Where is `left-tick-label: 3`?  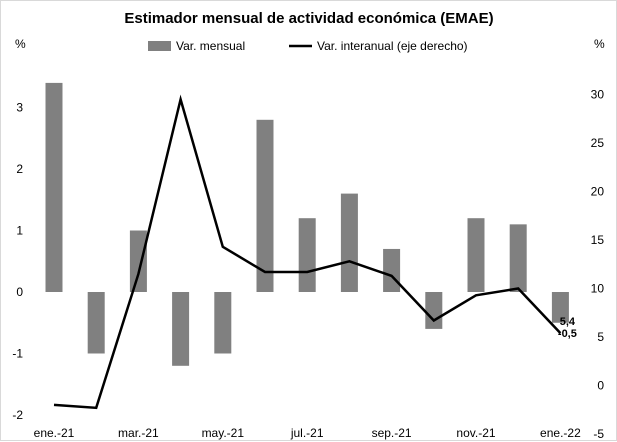 left-tick-label: 3 is located at coordinates (19, 108).